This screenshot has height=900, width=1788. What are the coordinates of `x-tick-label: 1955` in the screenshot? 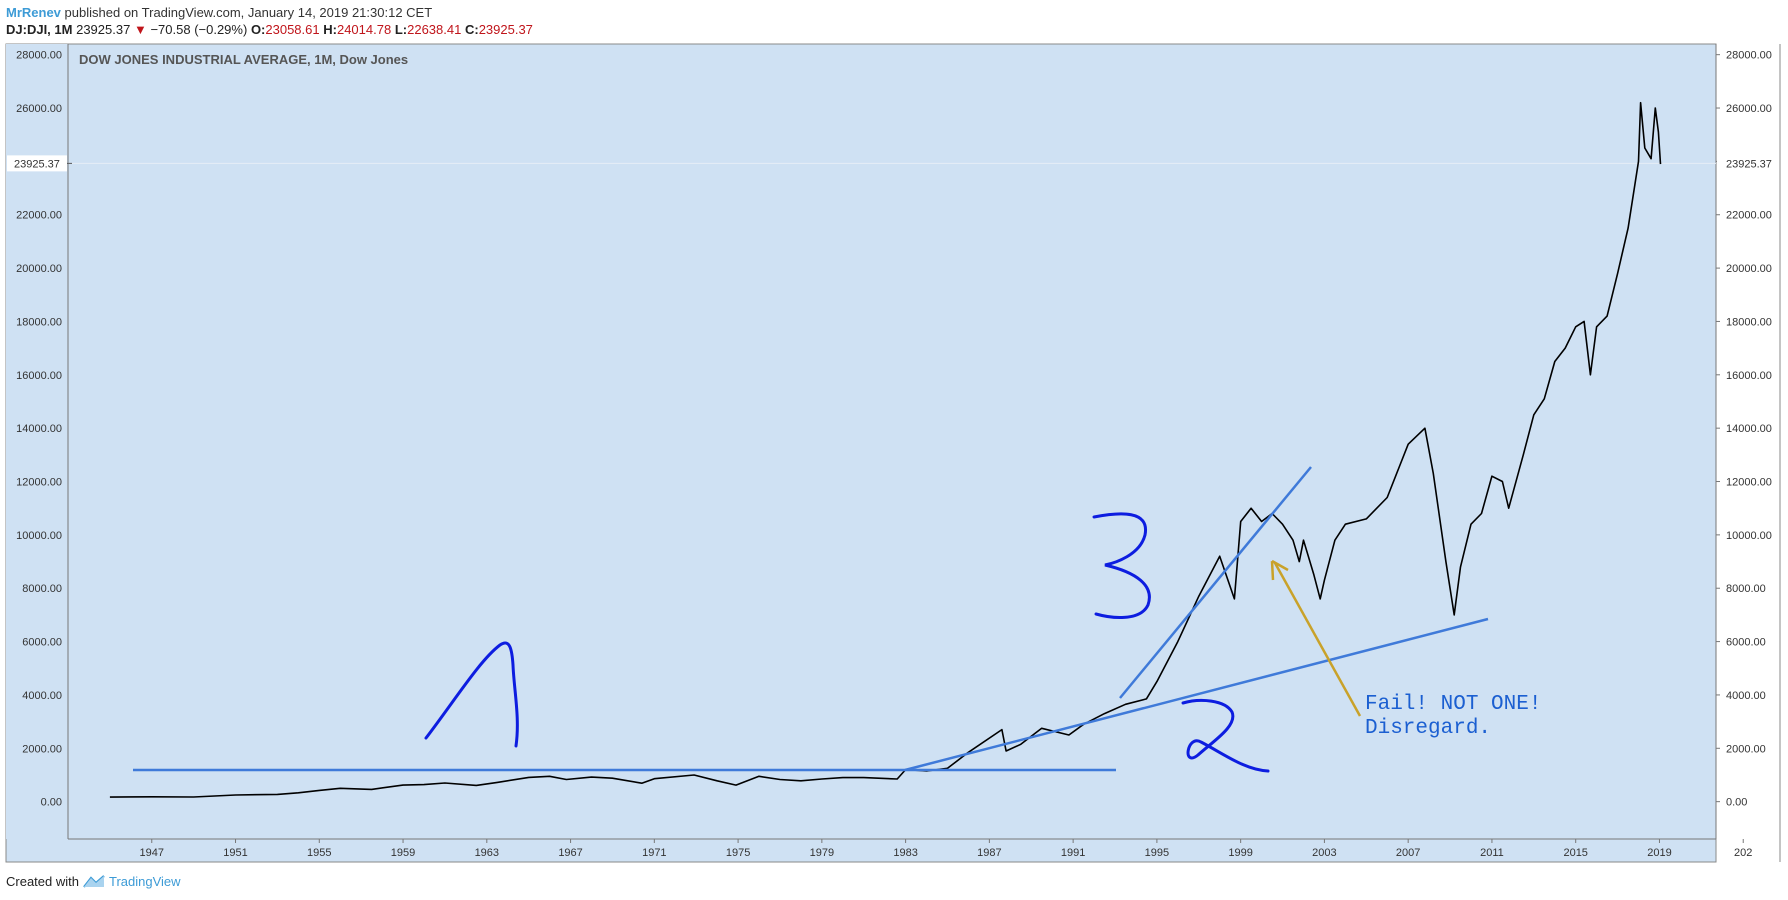 It's located at (319, 853).